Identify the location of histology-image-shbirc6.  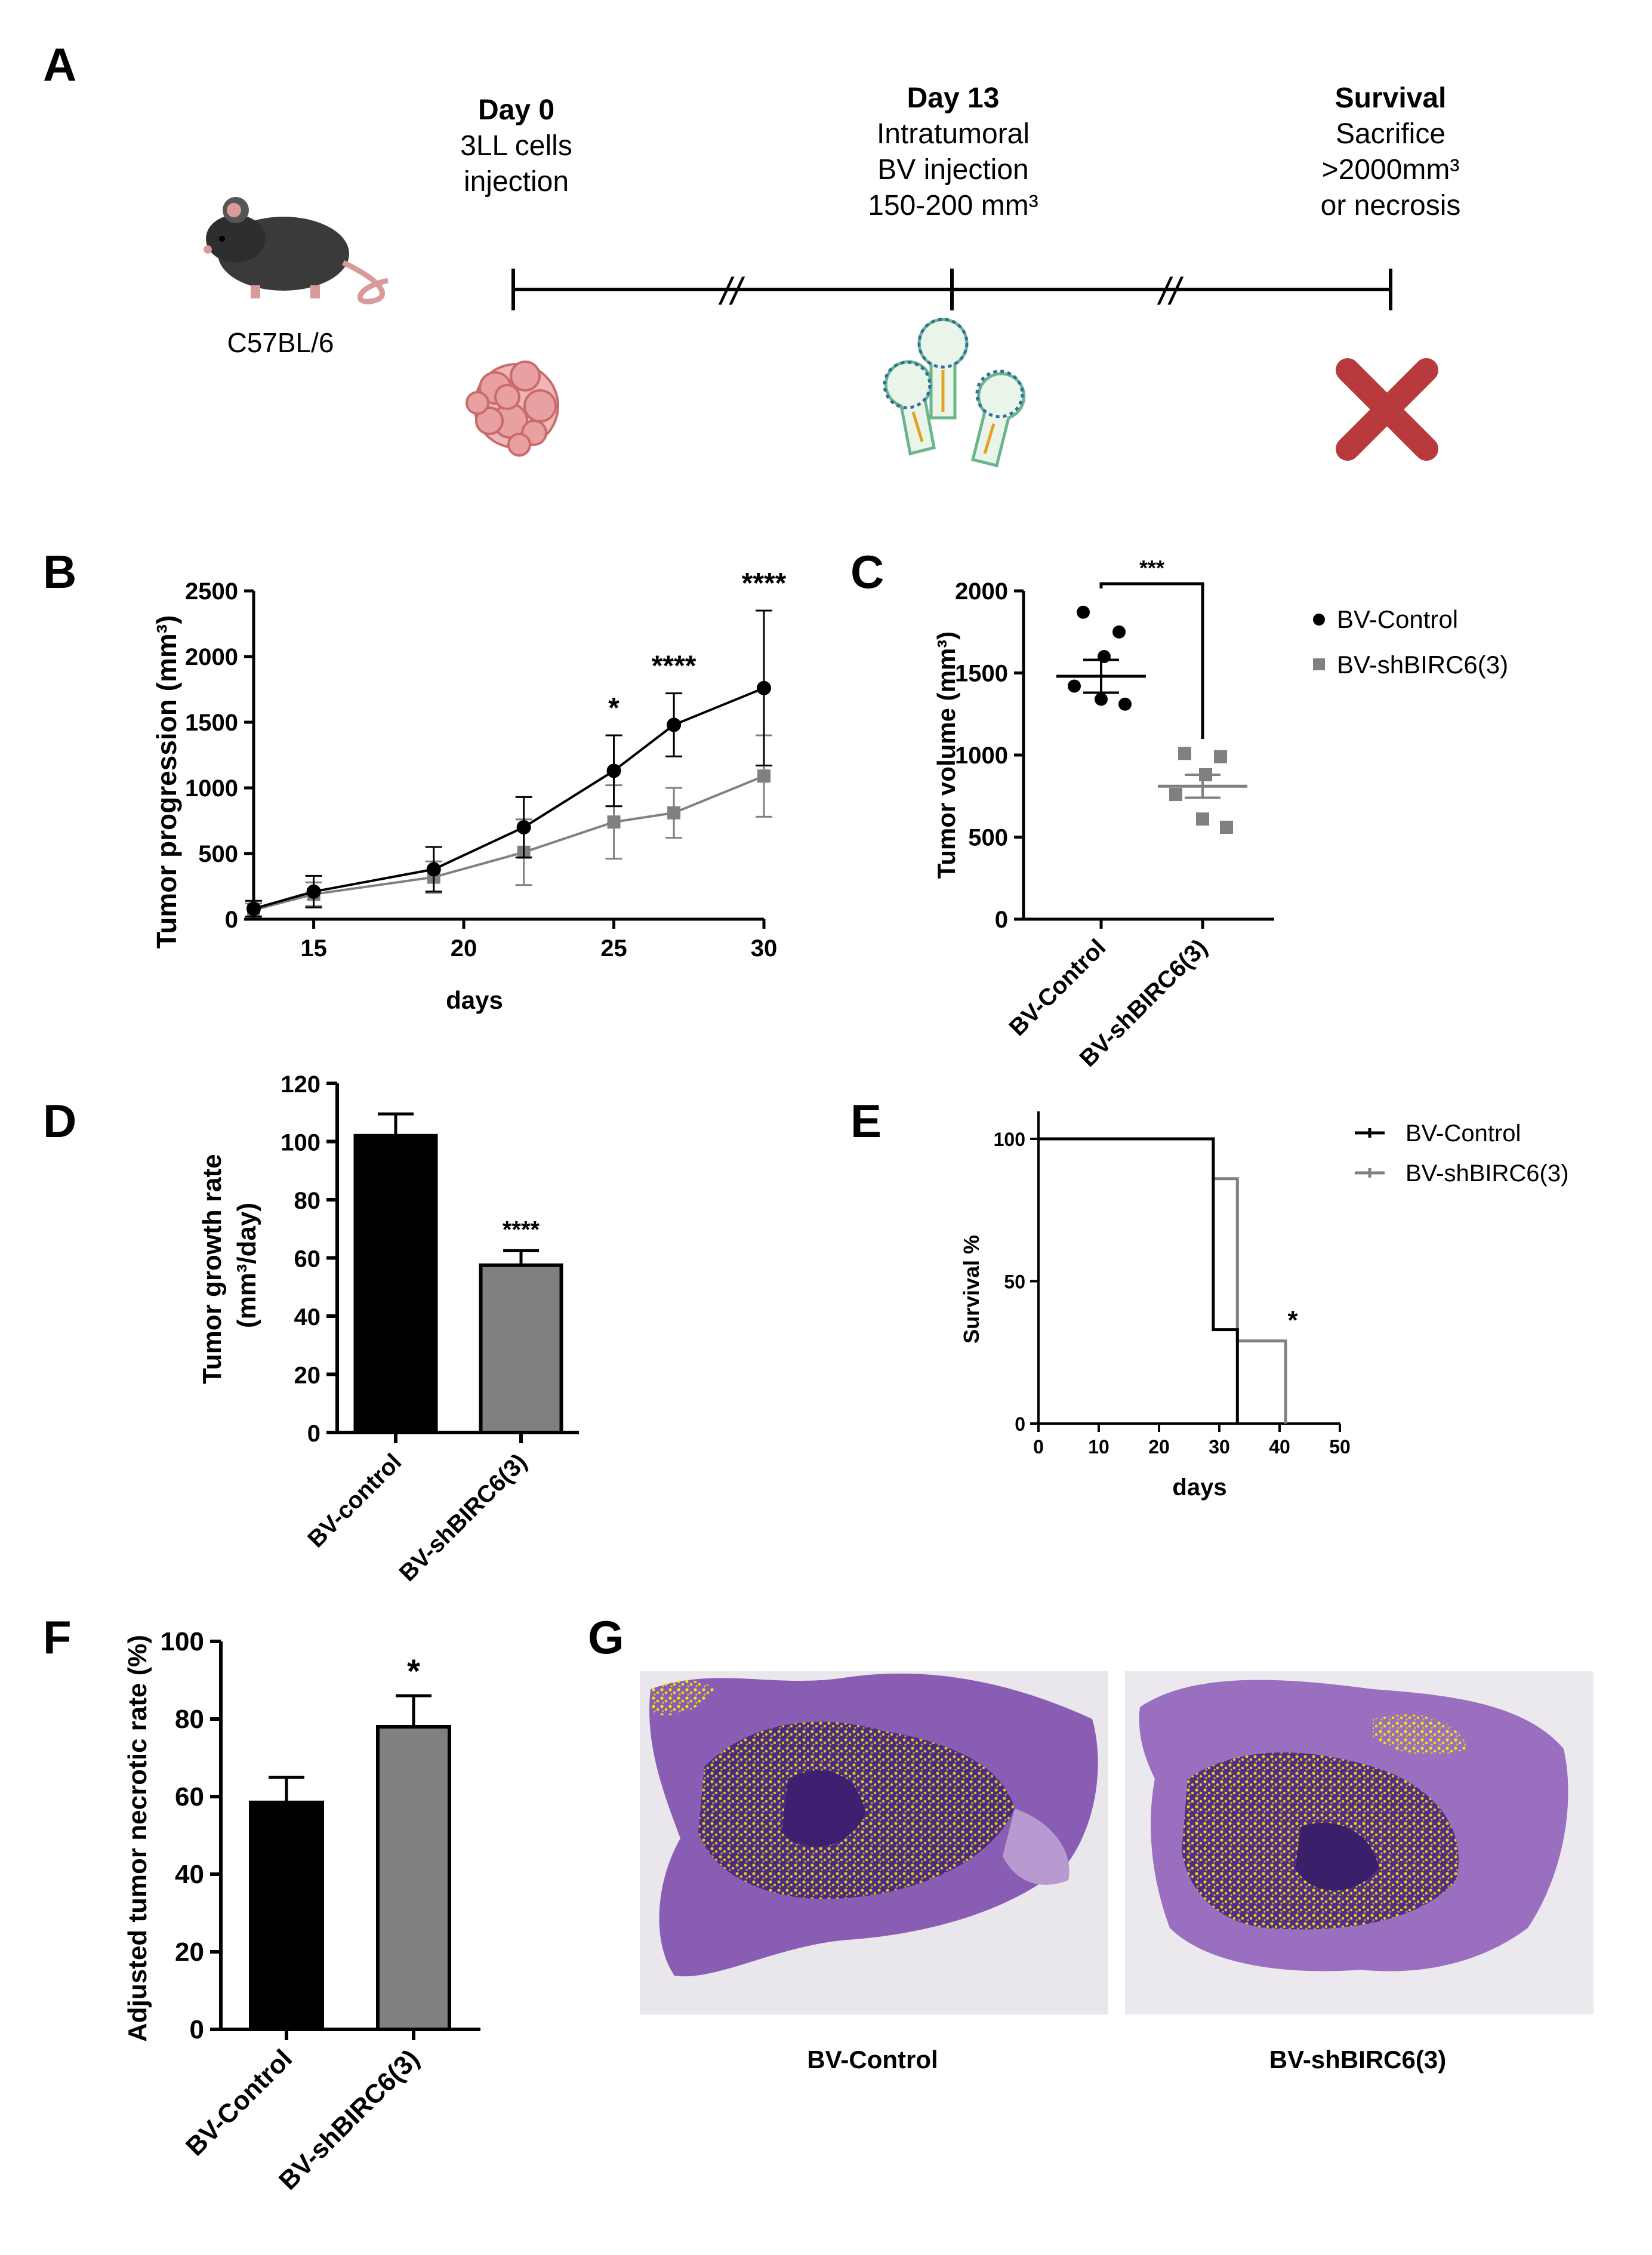
(1360, 1842).